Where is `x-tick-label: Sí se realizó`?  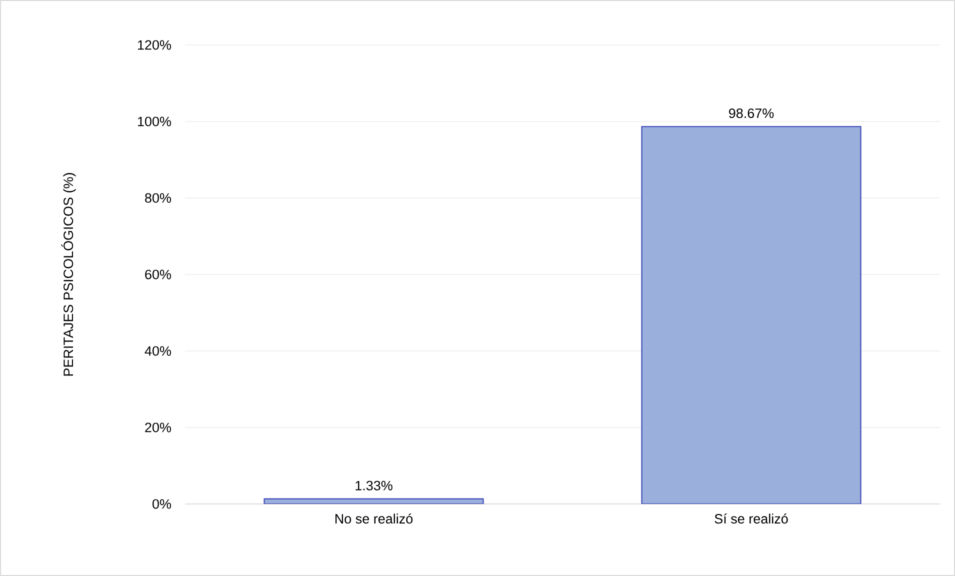 x-tick-label: Sí se realizó is located at coordinates (751, 519).